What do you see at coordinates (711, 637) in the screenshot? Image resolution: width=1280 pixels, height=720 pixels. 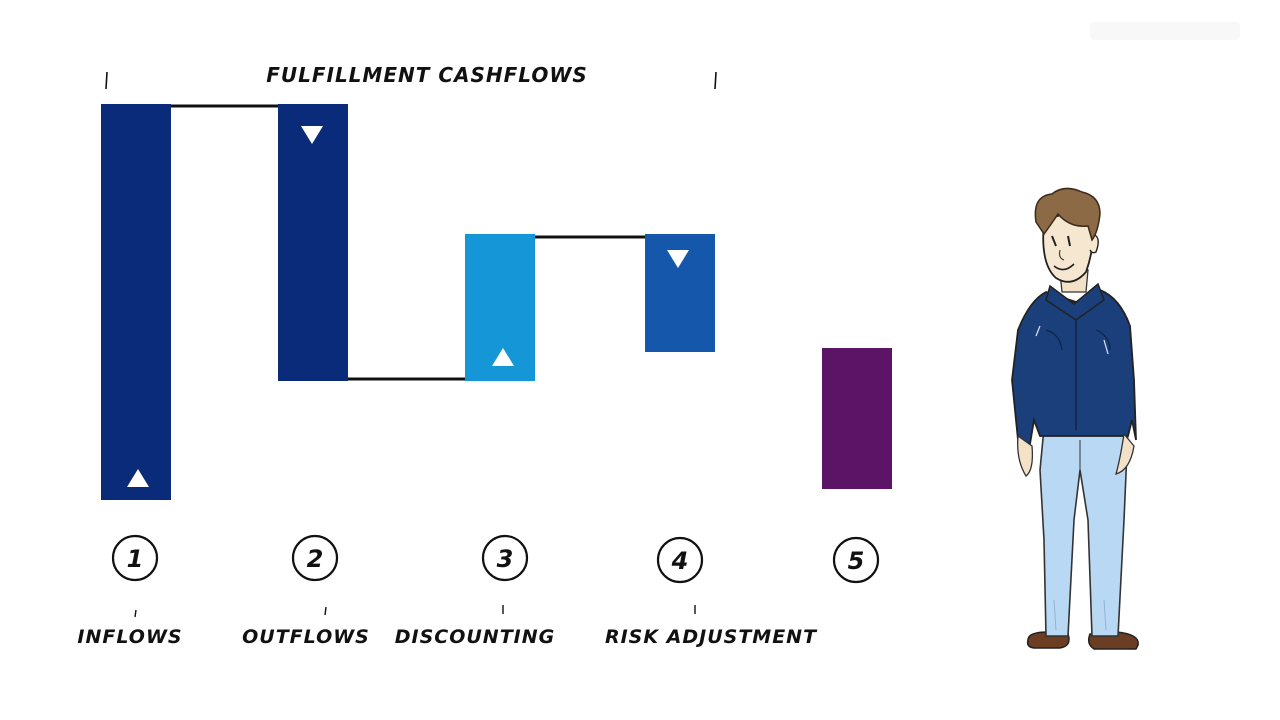 I see `step-label-risk-adjustment: RISK ADJUSTMENT` at bounding box center [711, 637].